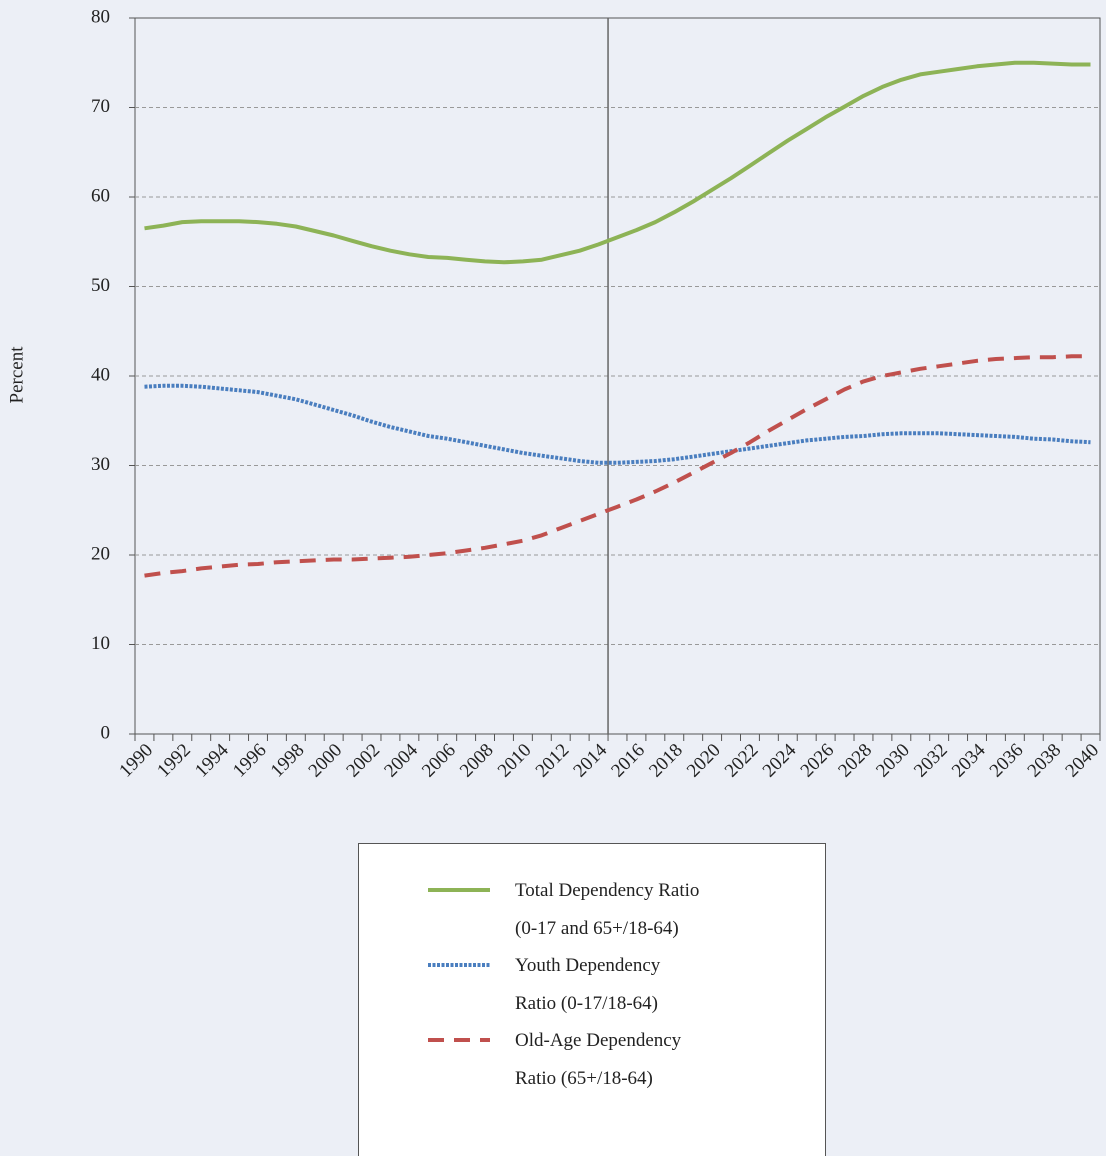 Image resolution: width=1106 pixels, height=1156 pixels. I want to click on y-tick-label: 50, so click(100, 285).